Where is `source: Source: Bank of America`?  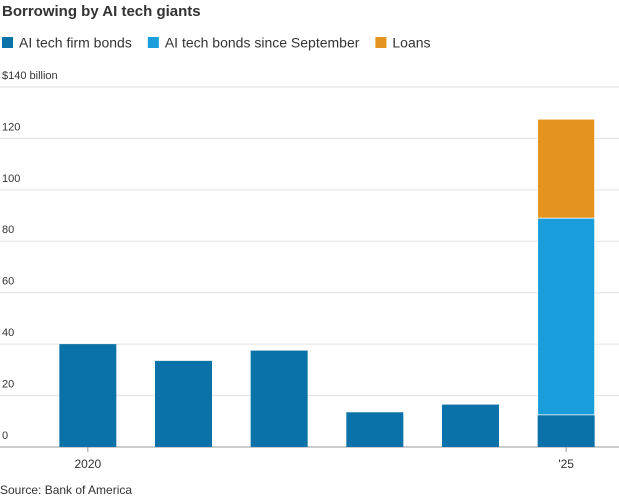
source: Source: Bank of America is located at coordinates (66, 490).